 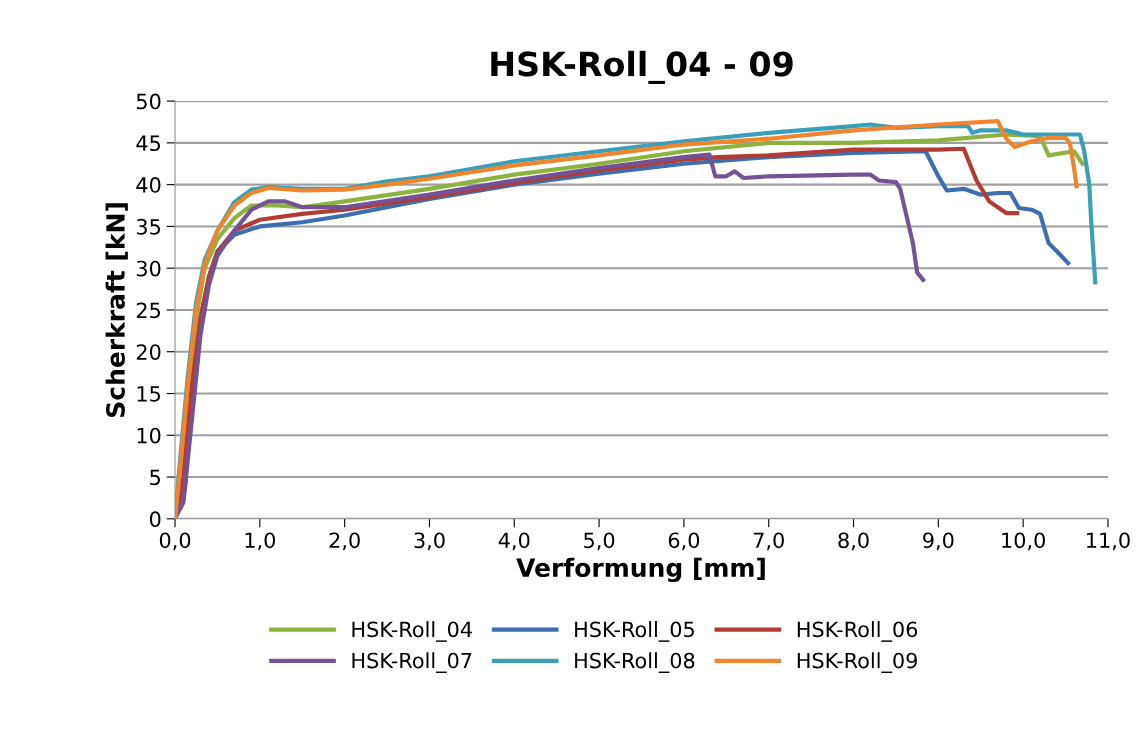 What do you see at coordinates (1108, 541) in the screenshot?
I see `x-tick-label: 11,0` at bounding box center [1108, 541].